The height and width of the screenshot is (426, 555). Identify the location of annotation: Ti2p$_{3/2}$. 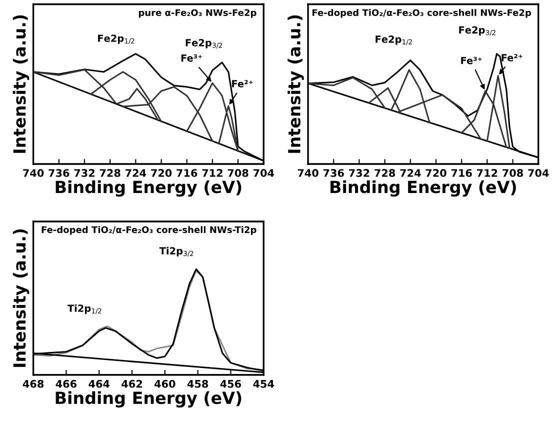
(176, 251).